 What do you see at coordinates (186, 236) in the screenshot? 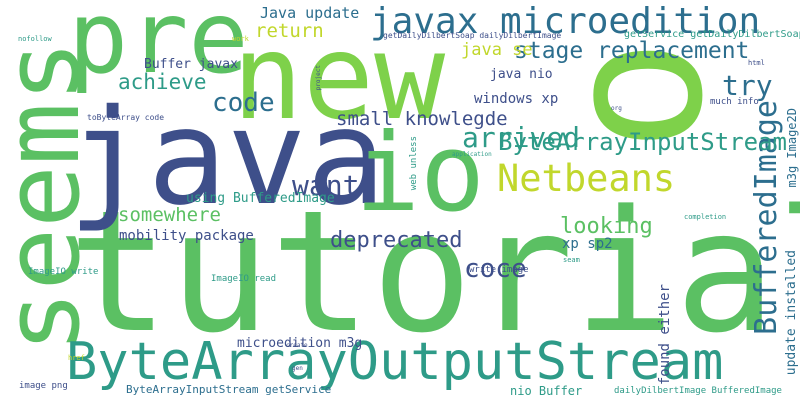
I see `word-mobility-package: mobility package` at bounding box center [186, 236].